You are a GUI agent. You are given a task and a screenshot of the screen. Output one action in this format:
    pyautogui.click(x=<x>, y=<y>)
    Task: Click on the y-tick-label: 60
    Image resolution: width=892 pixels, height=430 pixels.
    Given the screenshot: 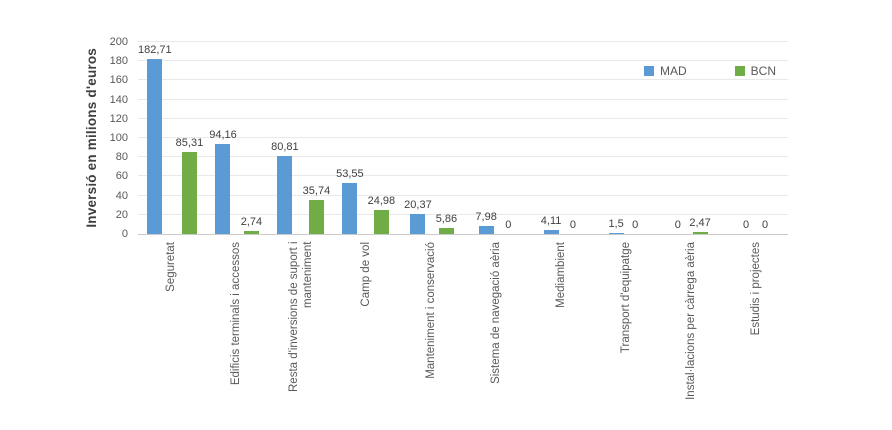 What is the action you would take?
    pyautogui.click(x=121, y=176)
    